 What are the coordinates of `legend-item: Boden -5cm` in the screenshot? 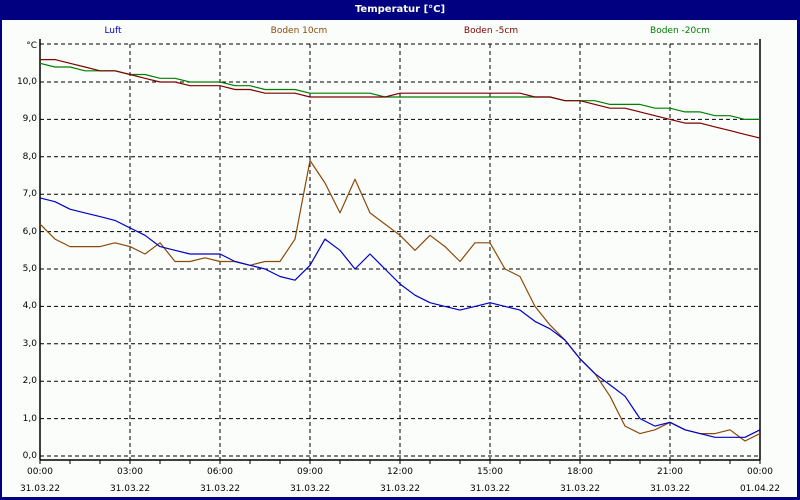 It's located at (491, 31).